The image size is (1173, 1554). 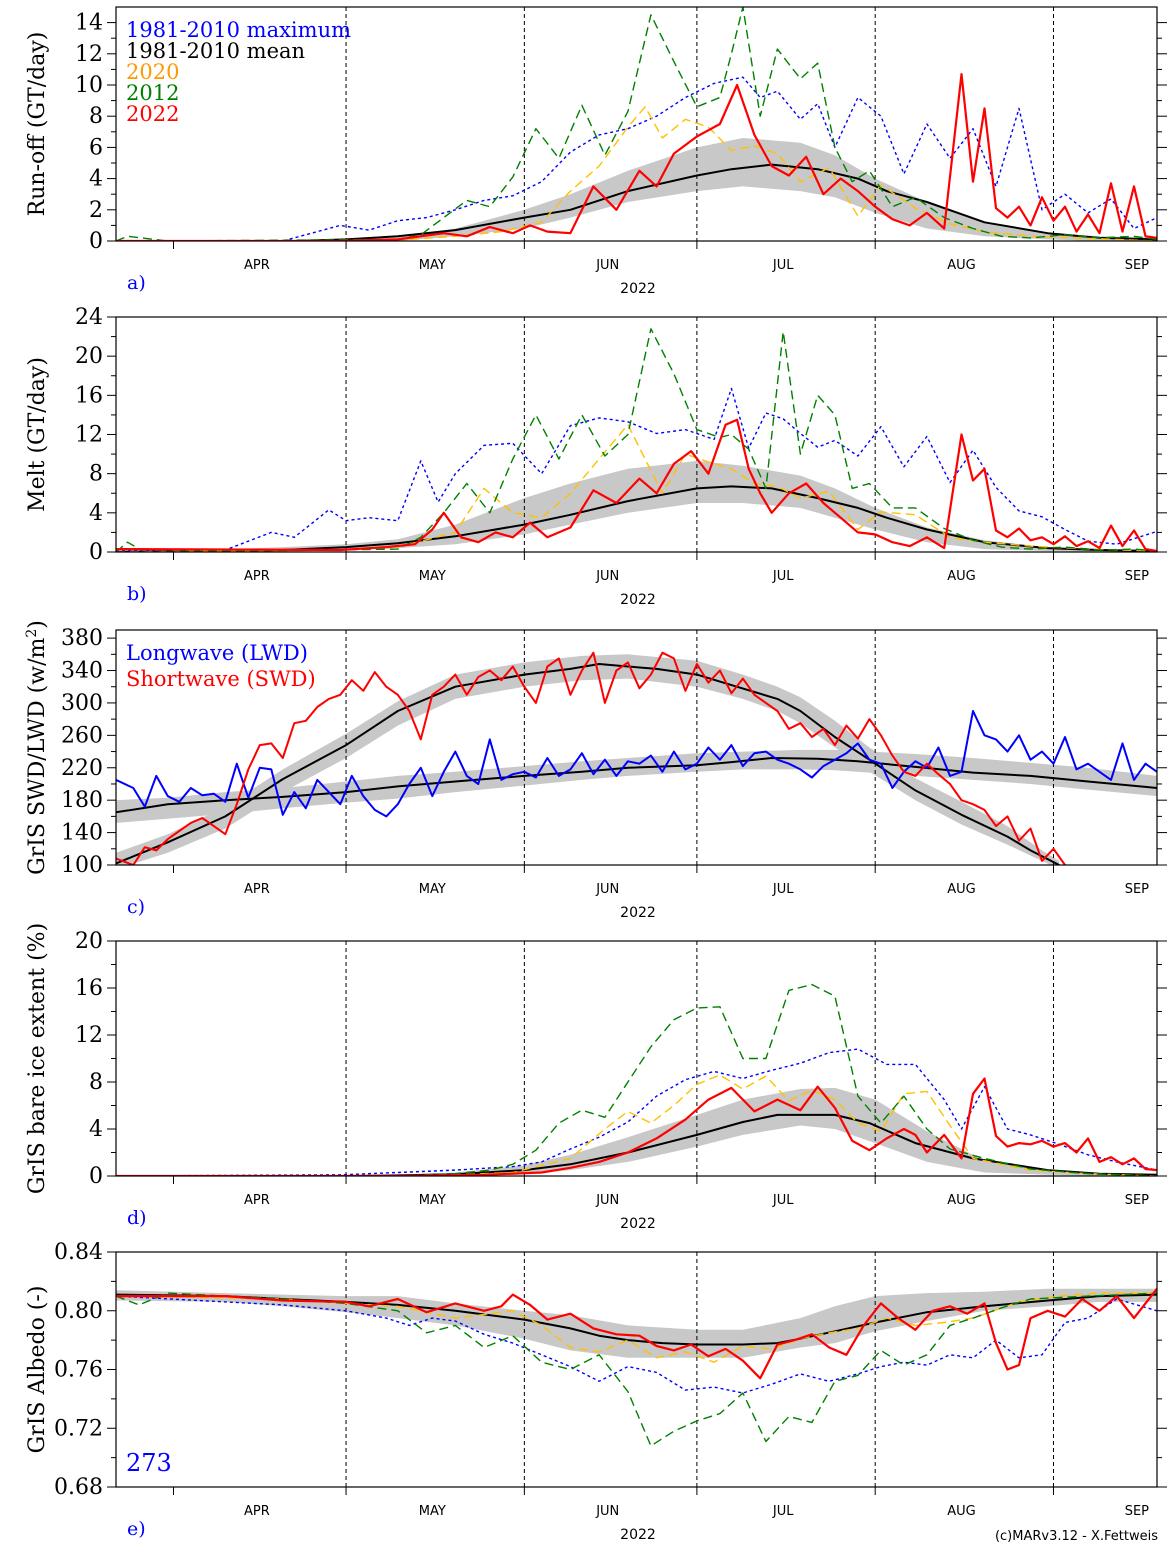 What do you see at coordinates (78, 1370) in the screenshot?
I see `y-tick-label: 0.76` at bounding box center [78, 1370].